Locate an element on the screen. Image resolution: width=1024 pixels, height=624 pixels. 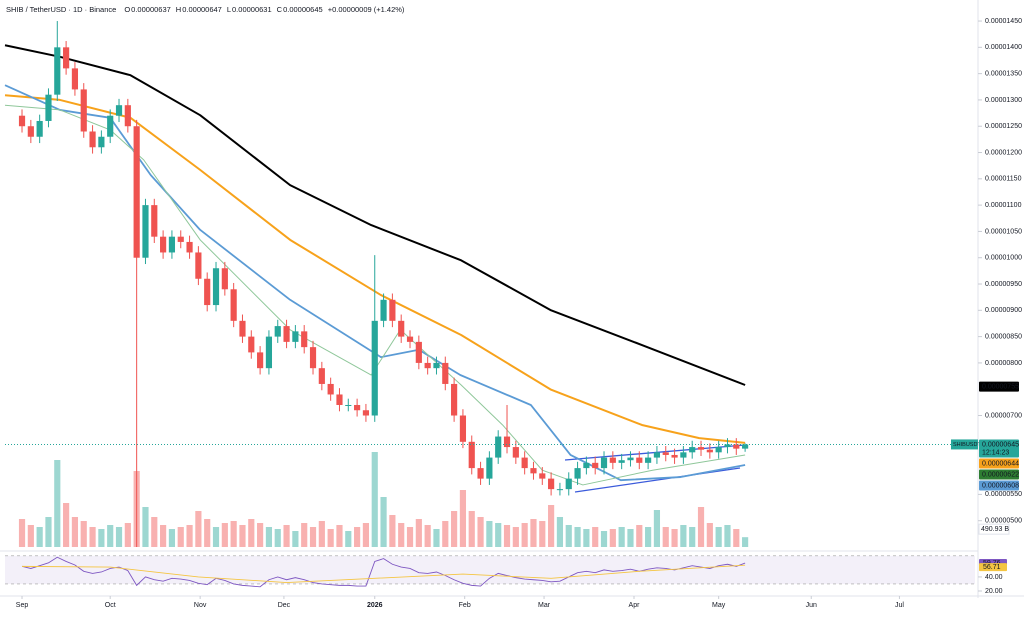
ohlc-value: 0.00000637 is located at coordinates (151, 9).